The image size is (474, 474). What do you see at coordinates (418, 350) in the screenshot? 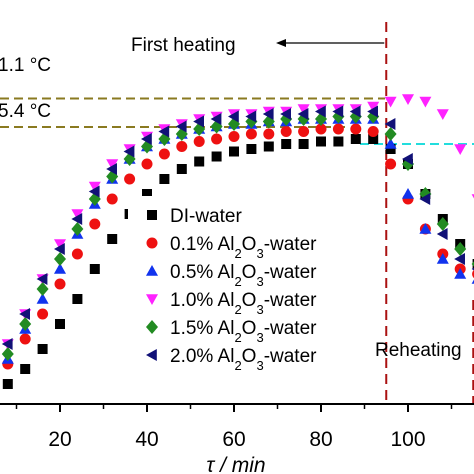
I see `annotation-reheating: Reheating` at bounding box center [418, 350].